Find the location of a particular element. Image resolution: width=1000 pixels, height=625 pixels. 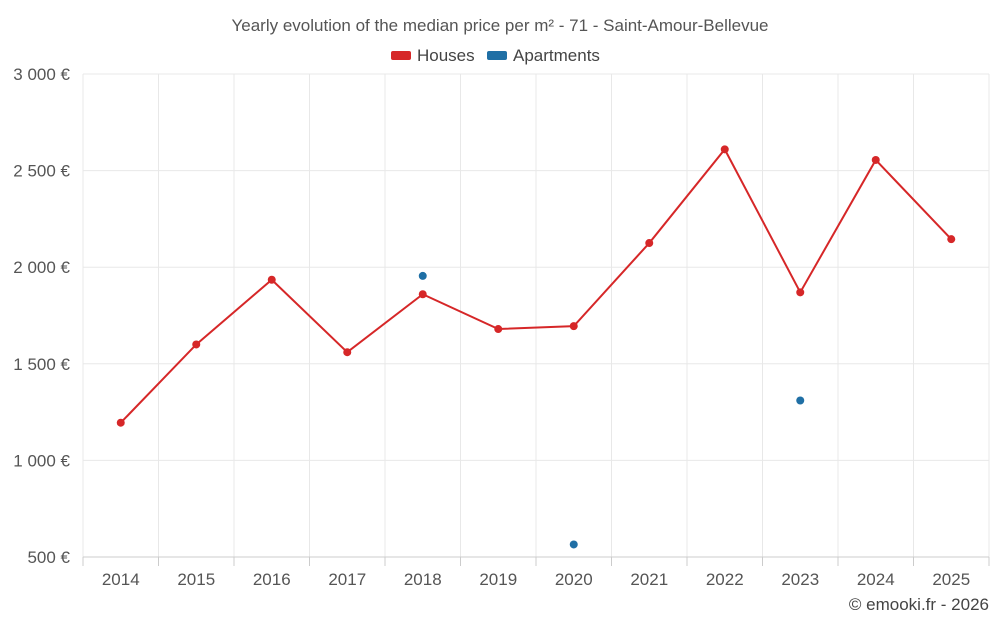

x-tick-label: 2016 is located at coordinates (272, 579).